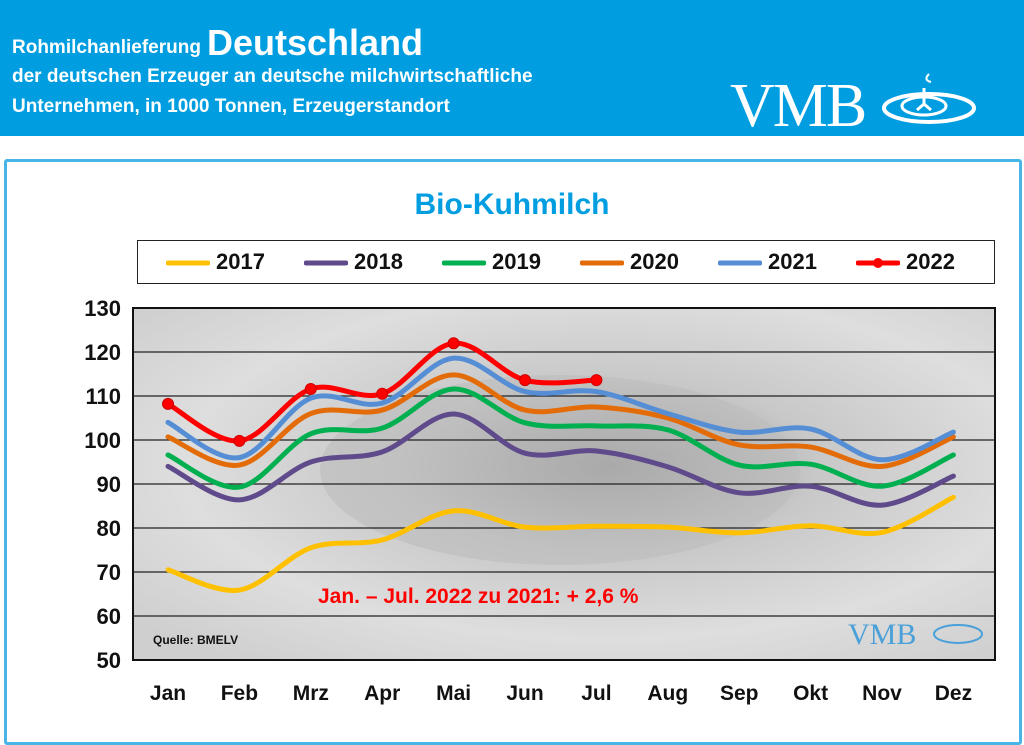  Describe the element at coordinates (882, 634) in the screenshot. I see `watermark-logo: VMB` at that location.